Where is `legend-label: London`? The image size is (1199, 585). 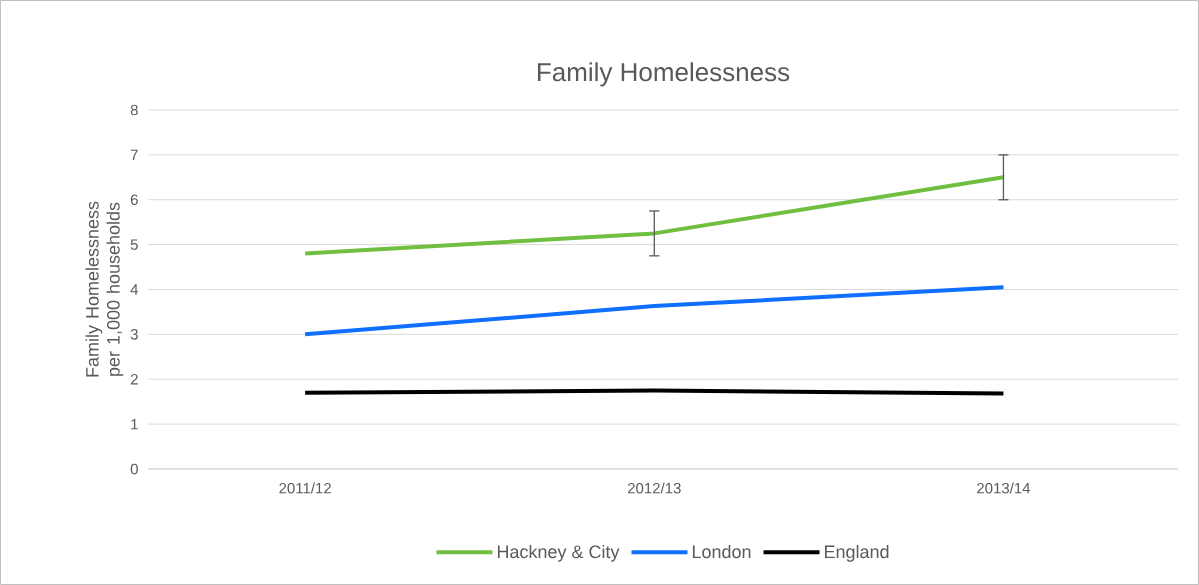 legend-label: London is located at coordinates (721, 551).